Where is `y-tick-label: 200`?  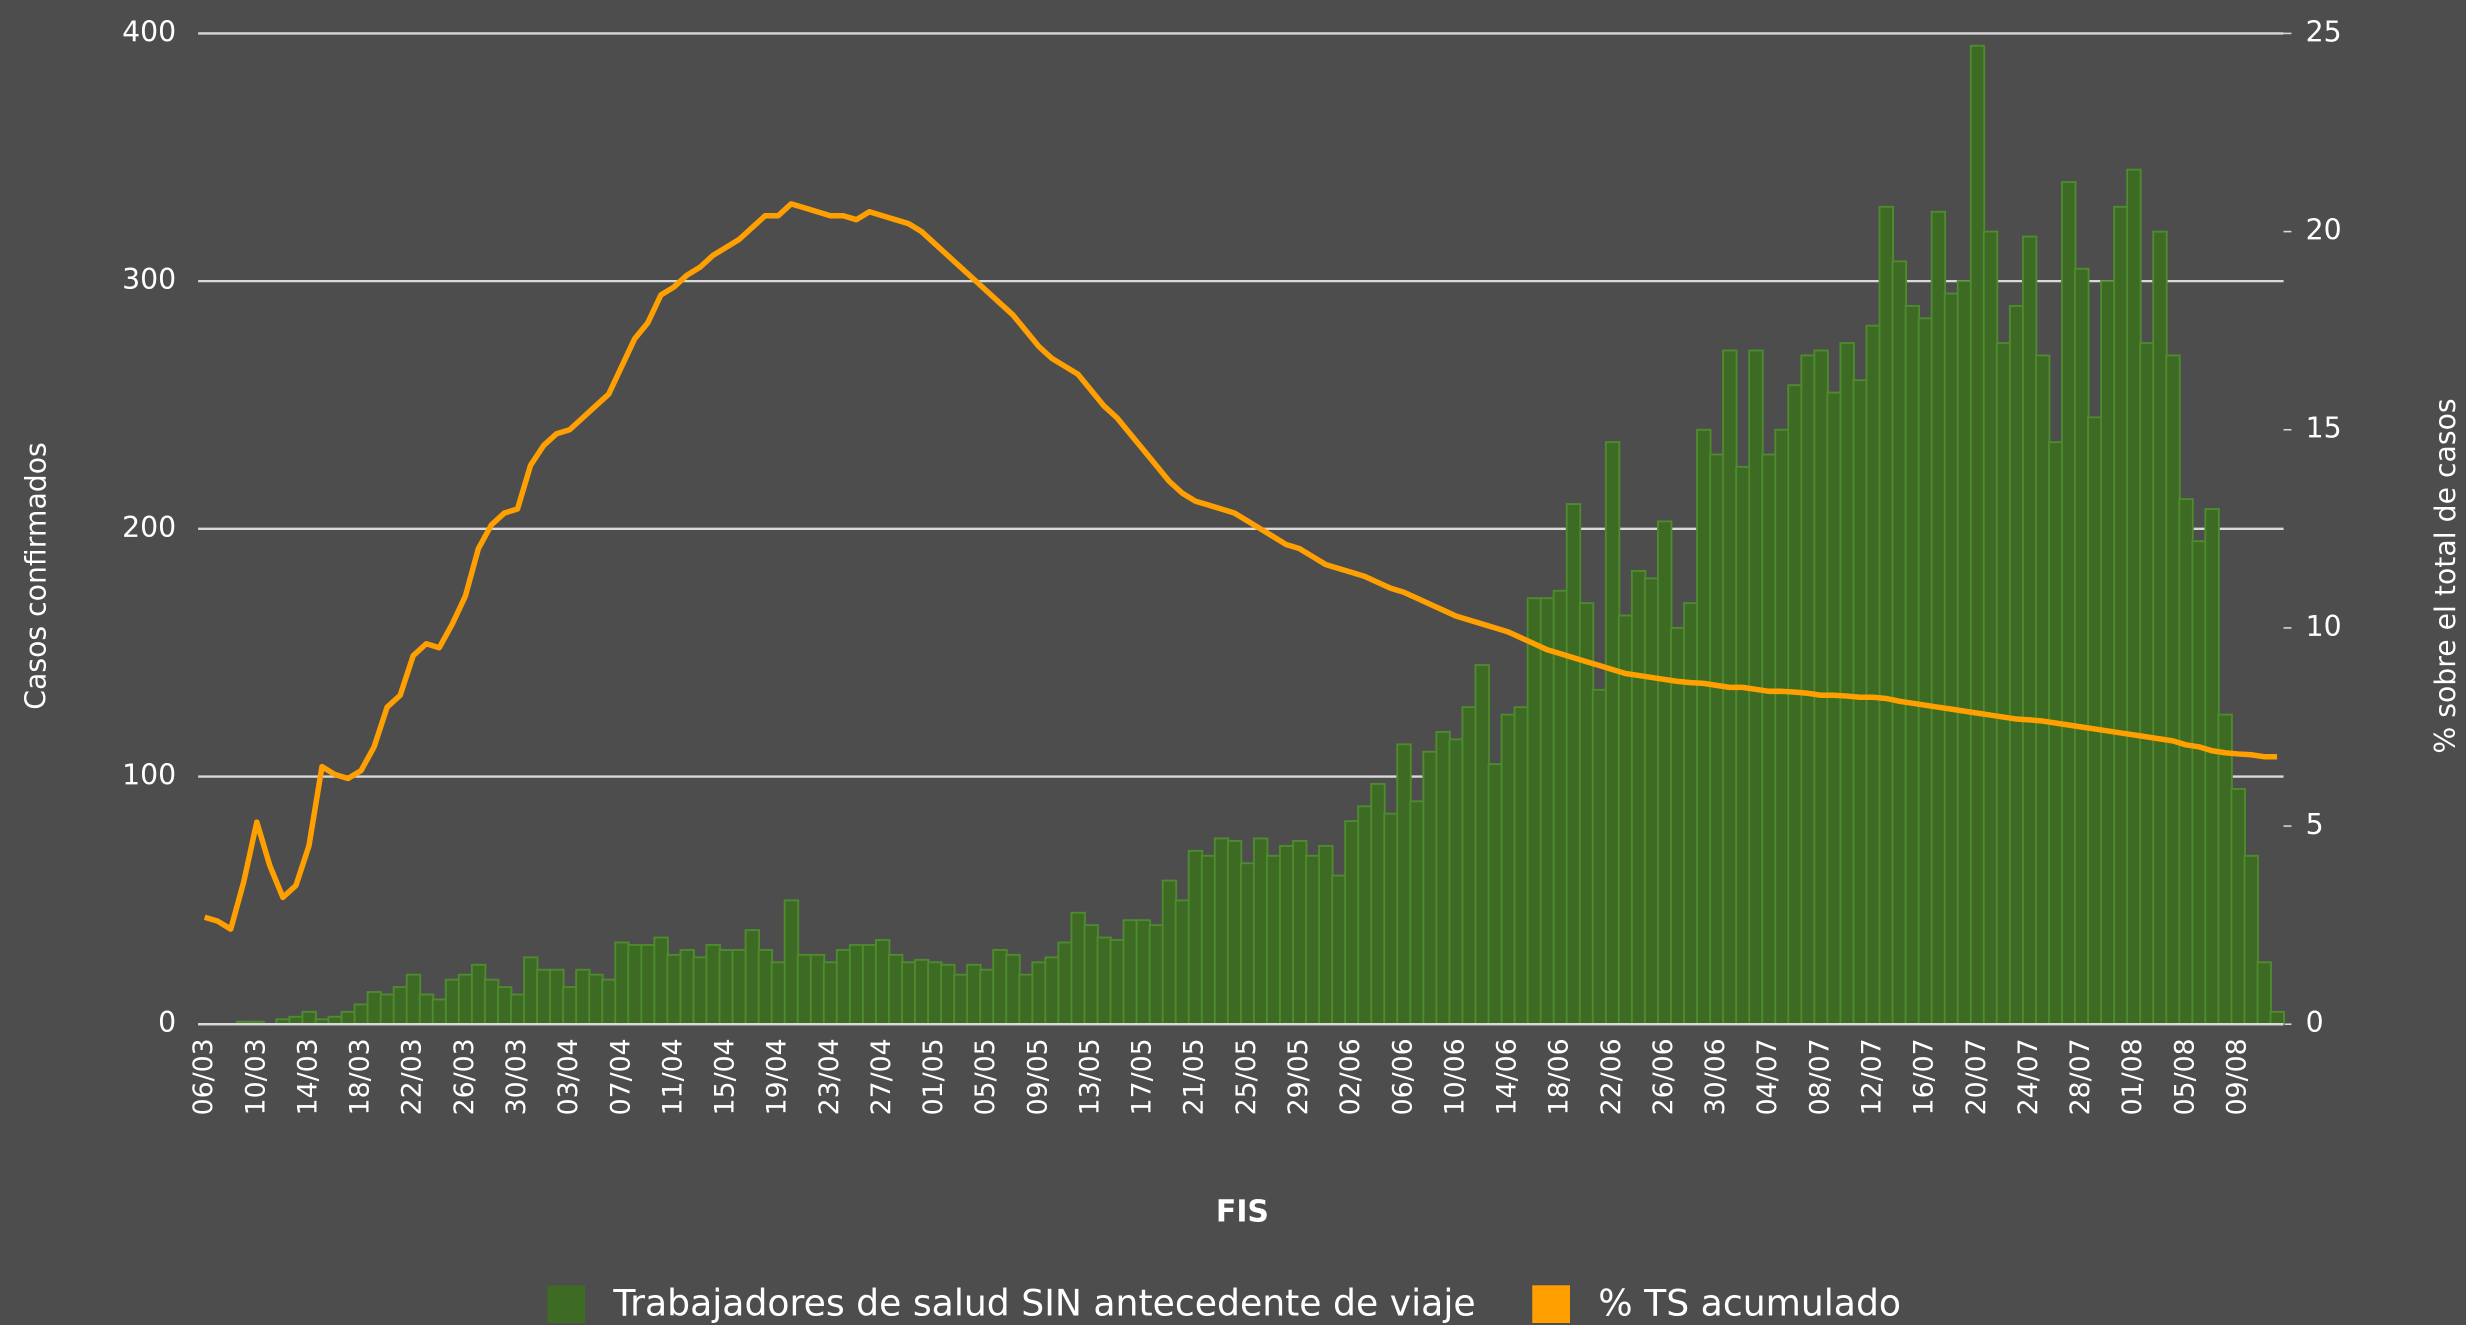
y-tick-label: 200 is located at coordinates (149, 527).